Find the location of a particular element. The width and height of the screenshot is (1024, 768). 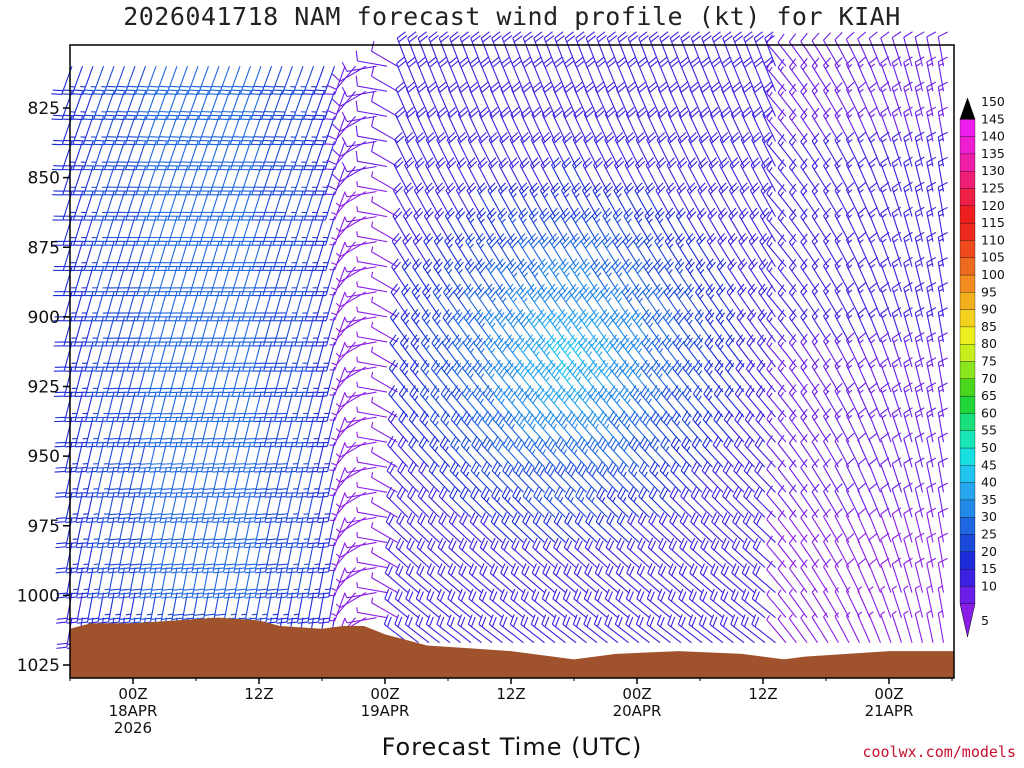

colorbar-label: 20 is located at coordinates (989, 551).